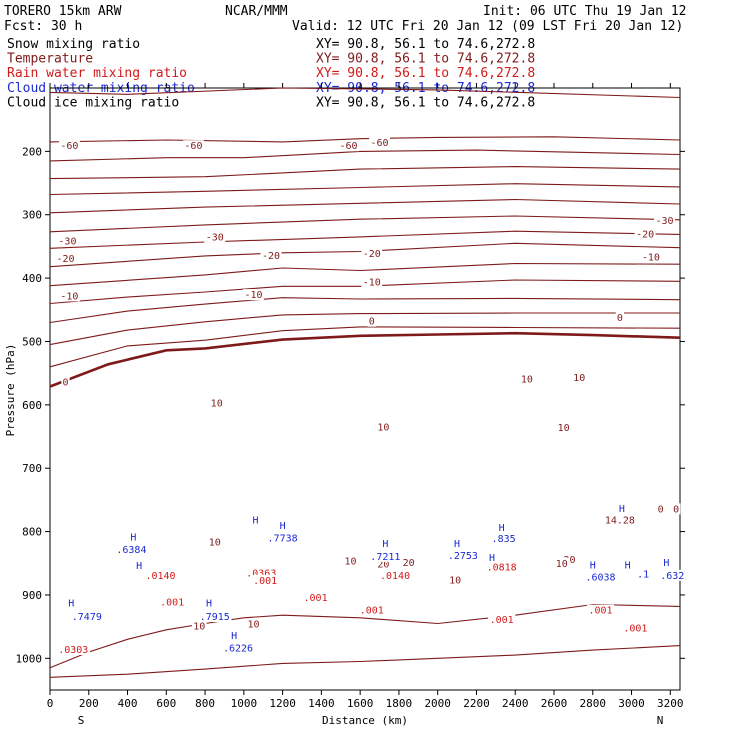  What do you see at coordinates (32, 532) in the screenshot?
I see `y-tick-label: 800` at bounding box center [32, 532].